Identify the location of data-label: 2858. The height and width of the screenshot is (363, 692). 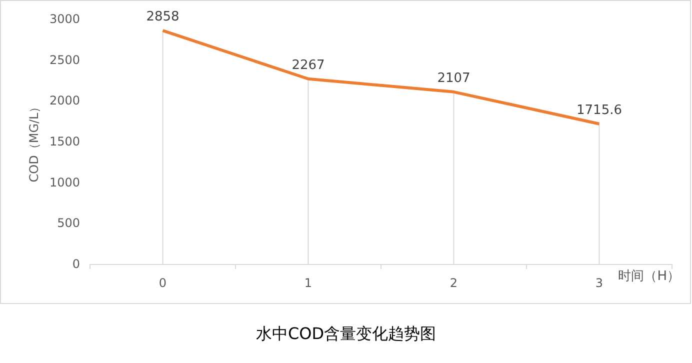
(163, 17).